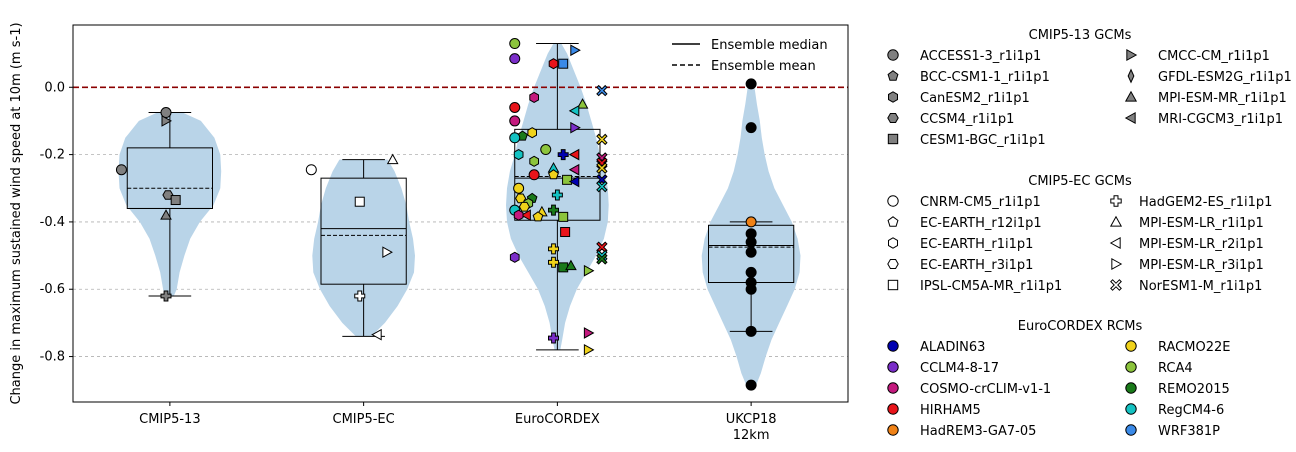  I want to click on x-tick-label: CMIP5-EC, so click(364, 419).